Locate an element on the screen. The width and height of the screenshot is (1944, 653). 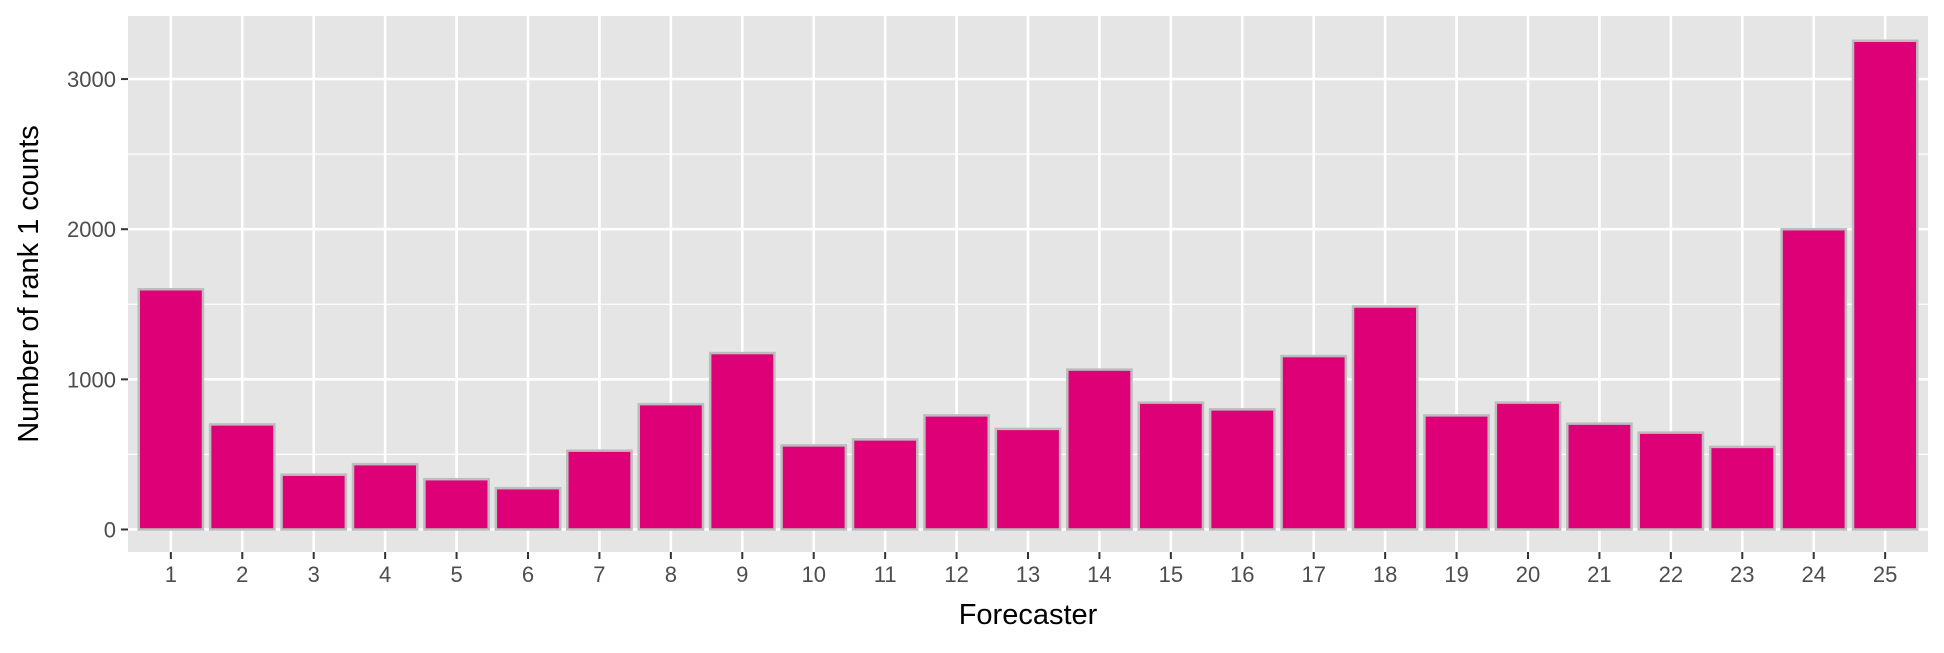
x-tick-label: 15 is located at coordinates (1171, 574).